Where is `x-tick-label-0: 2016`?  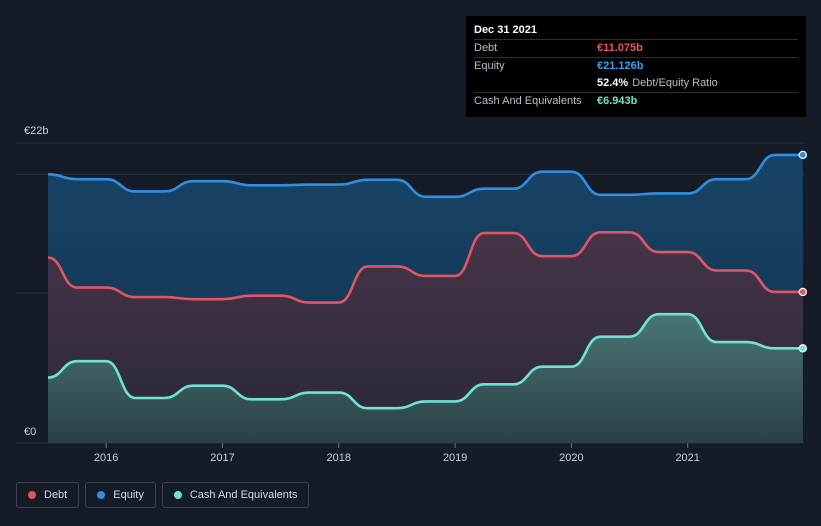
x-tick-label-0: 2016 is located at coordinates (106, 458).